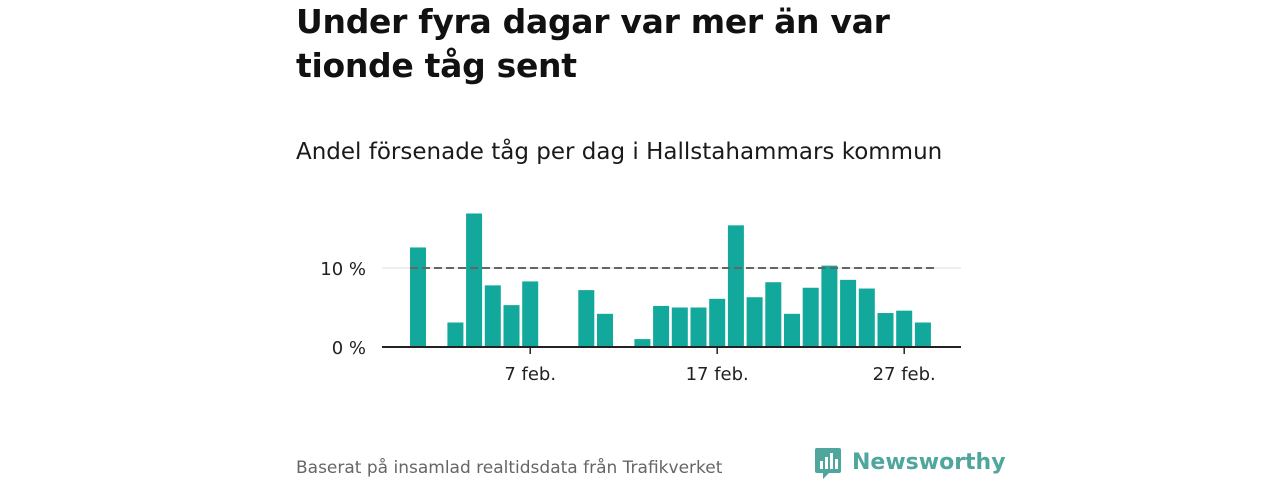  I want to click on axis-layer: 0 % 10 % 7 feb. 17 feb. 27 feb., so click(640, 322).